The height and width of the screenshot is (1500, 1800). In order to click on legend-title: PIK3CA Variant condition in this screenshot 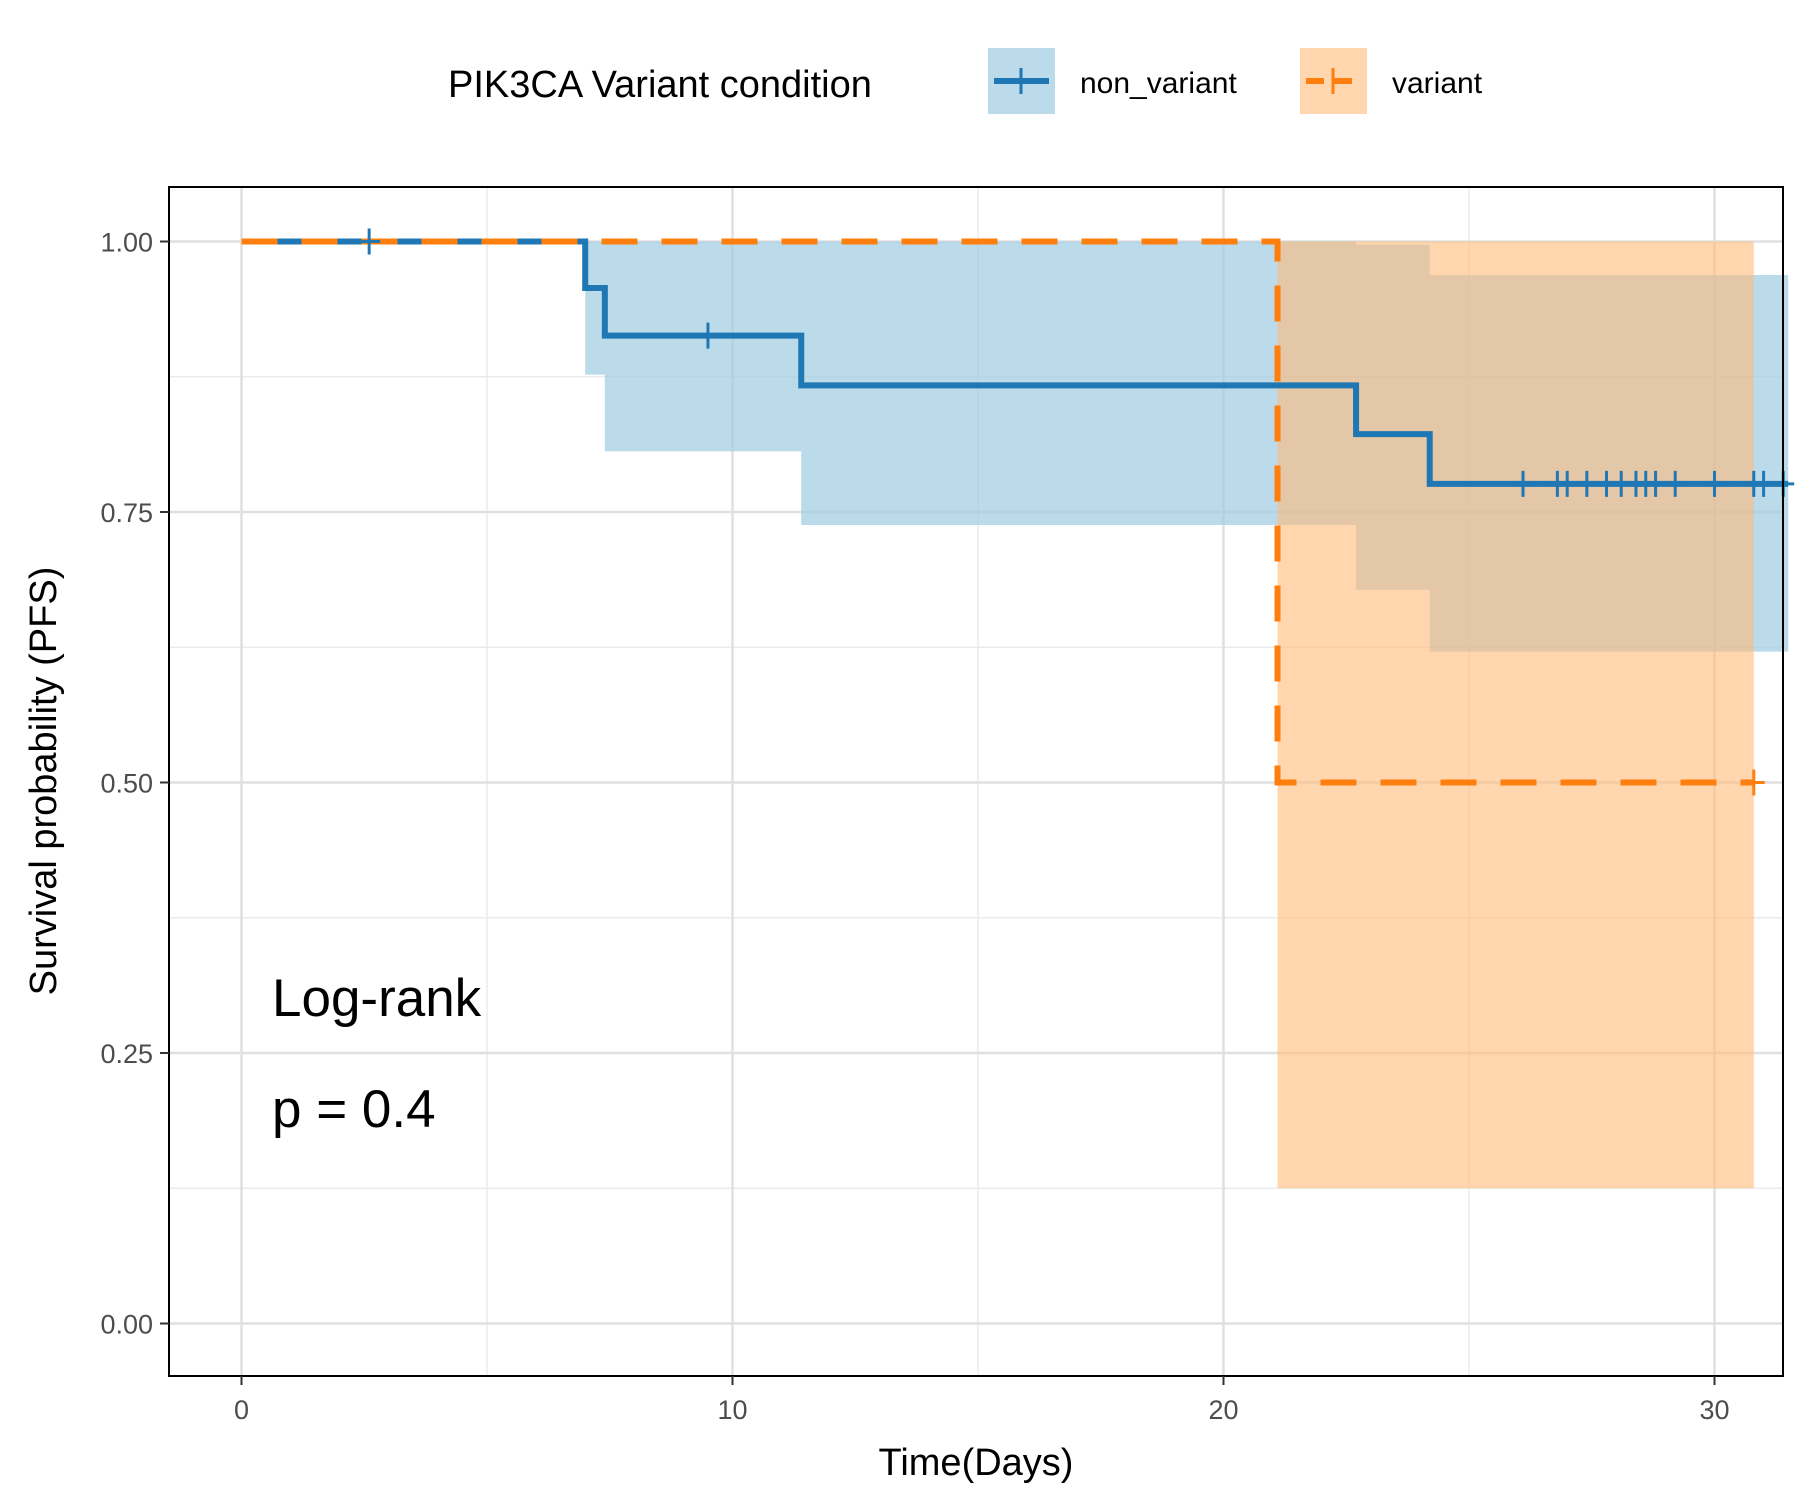, I will do `click(660, 85)`.